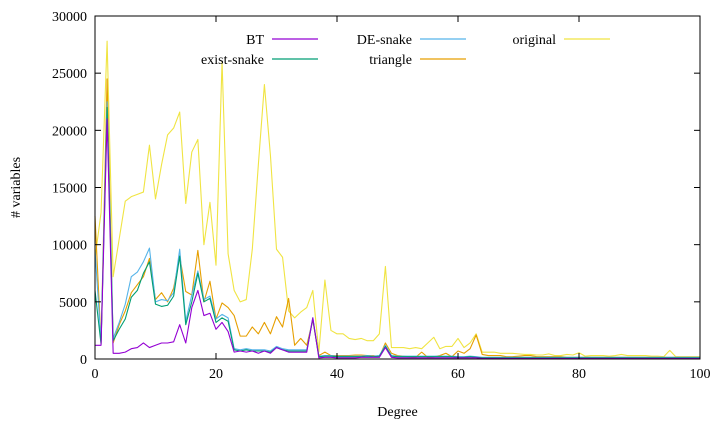 The image size is (714, 421). I want to click on x-tick-label: 40, so click(337, 374).